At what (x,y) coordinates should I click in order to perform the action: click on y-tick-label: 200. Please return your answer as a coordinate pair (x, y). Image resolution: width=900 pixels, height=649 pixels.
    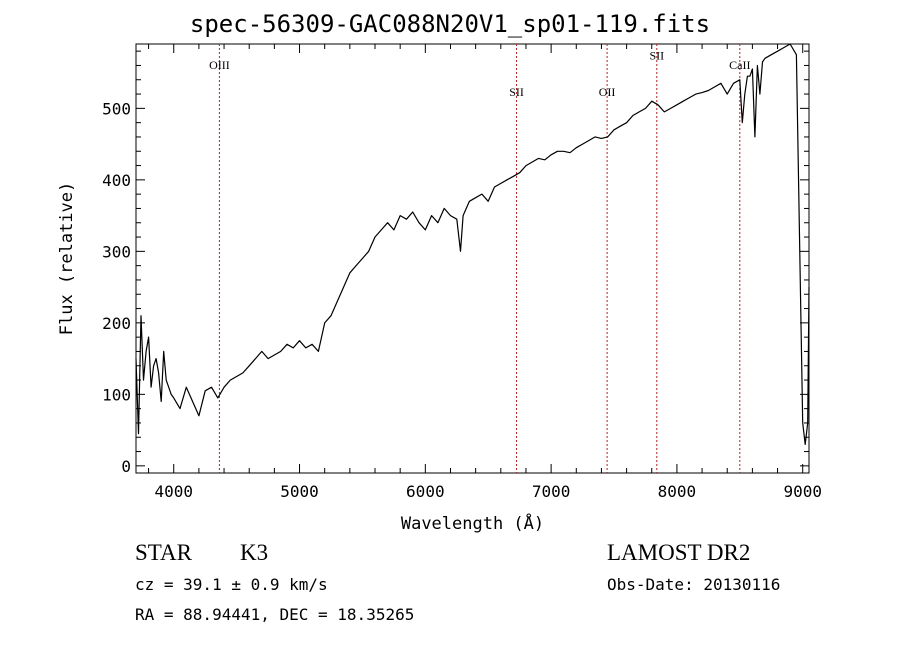
    Looking at the image, I should click on (116, 323).